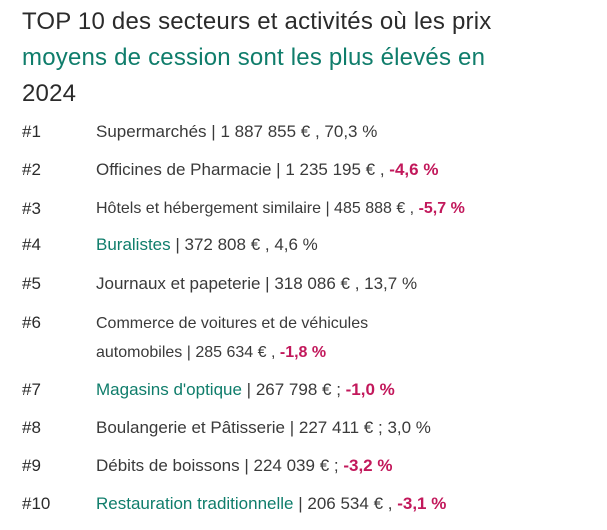 The width and height of the screenshot is (607, 530). Describe the element at coordinates (303, 352) in the screenshot. I see `item-change: -1,8 %` at that location.